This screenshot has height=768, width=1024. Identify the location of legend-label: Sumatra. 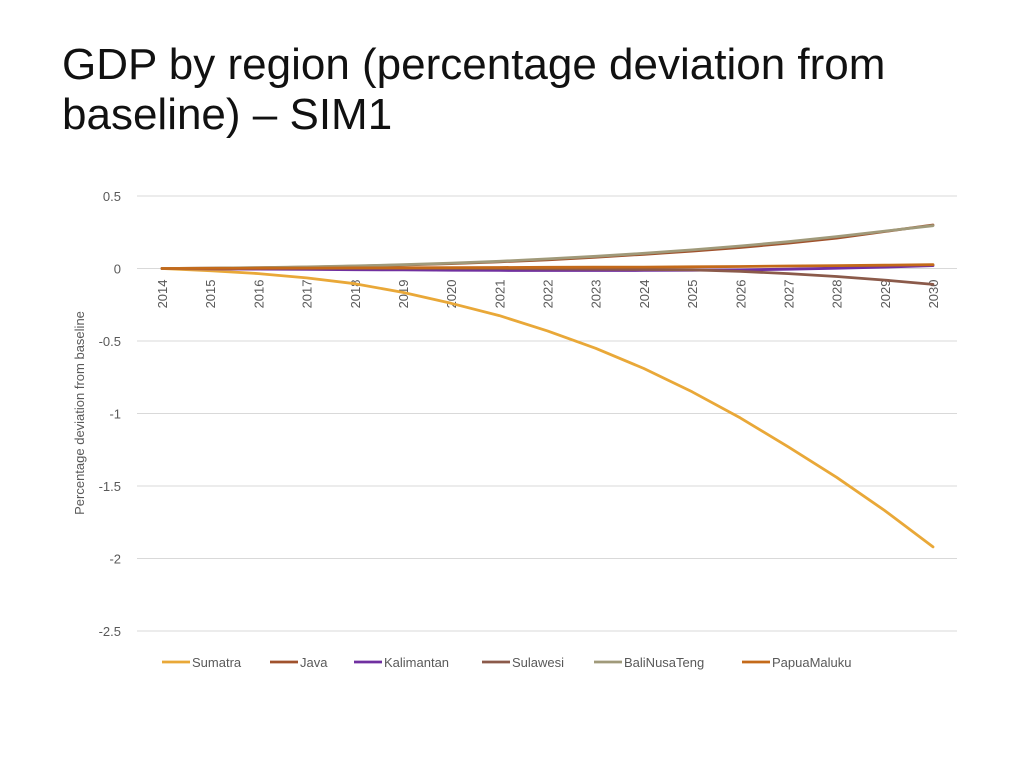
(217, 662).